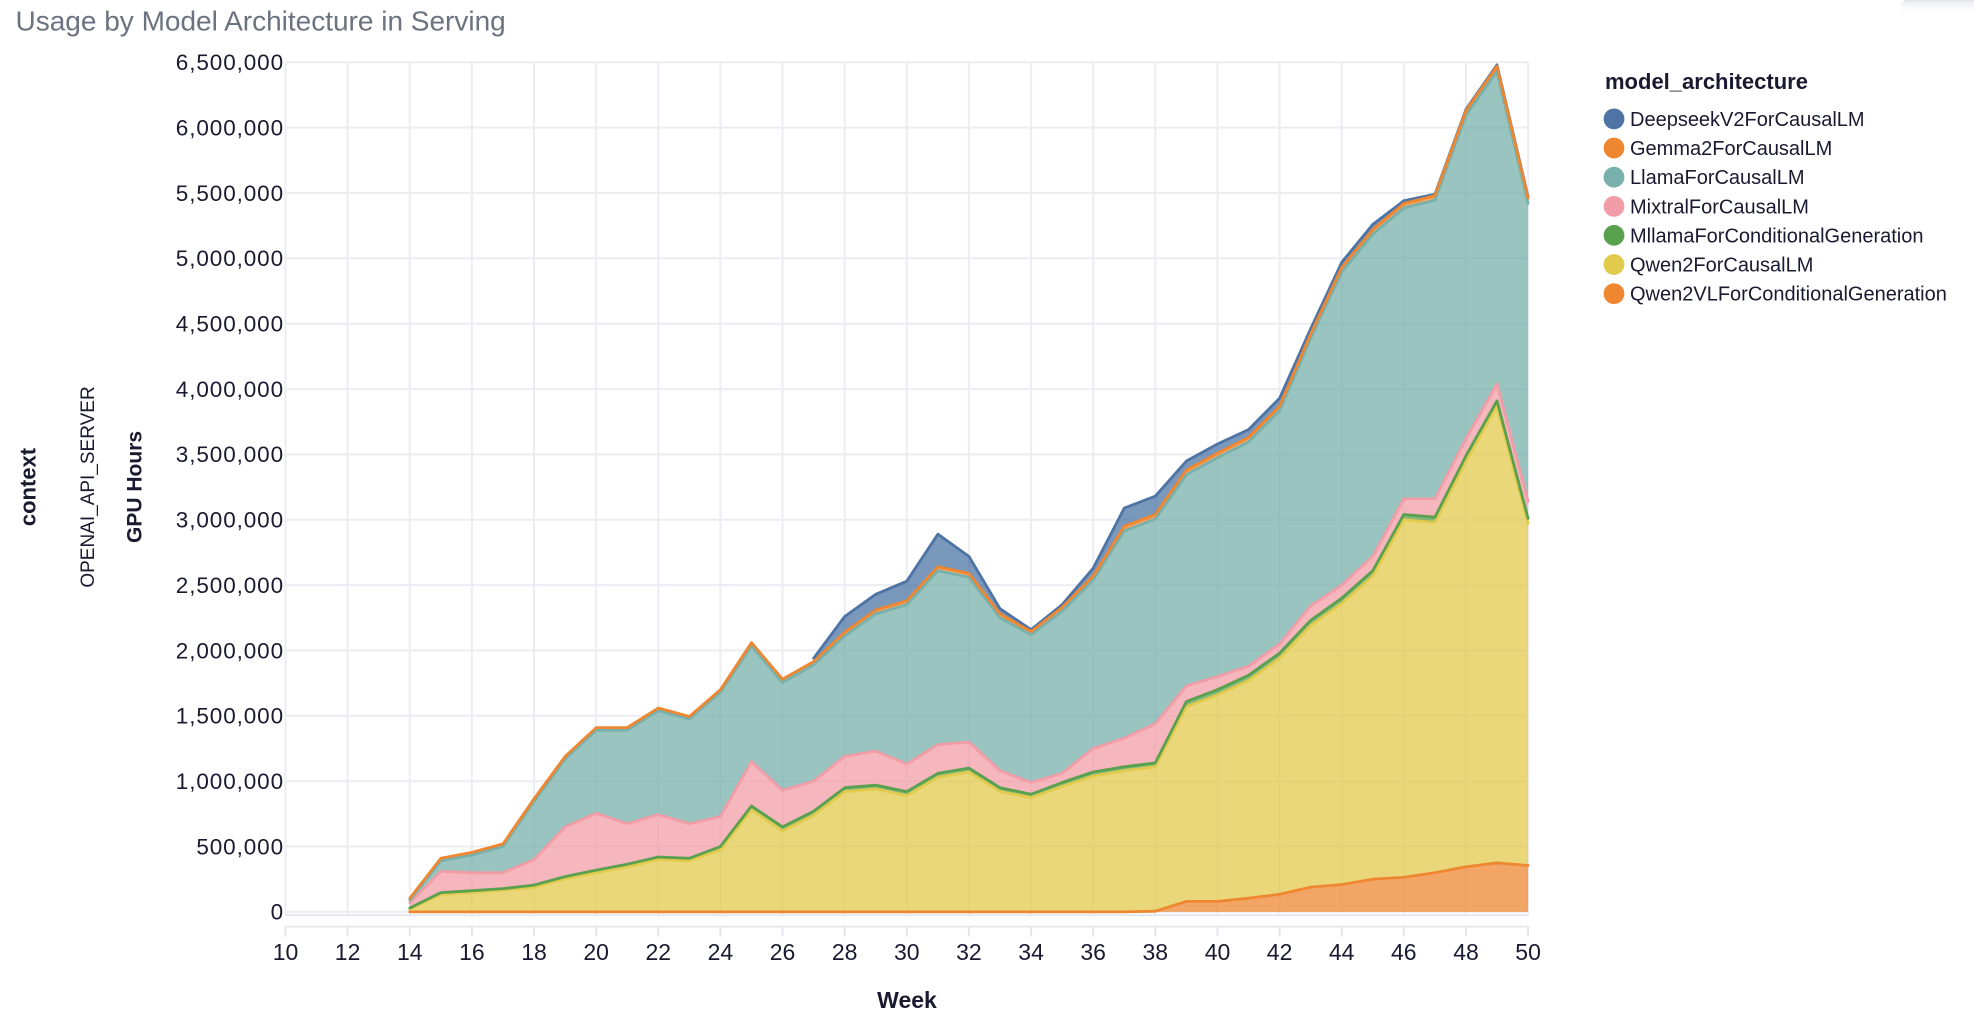 The image size is (1974, 1033). I want to click on svg-text: 10, so click(286, 952).